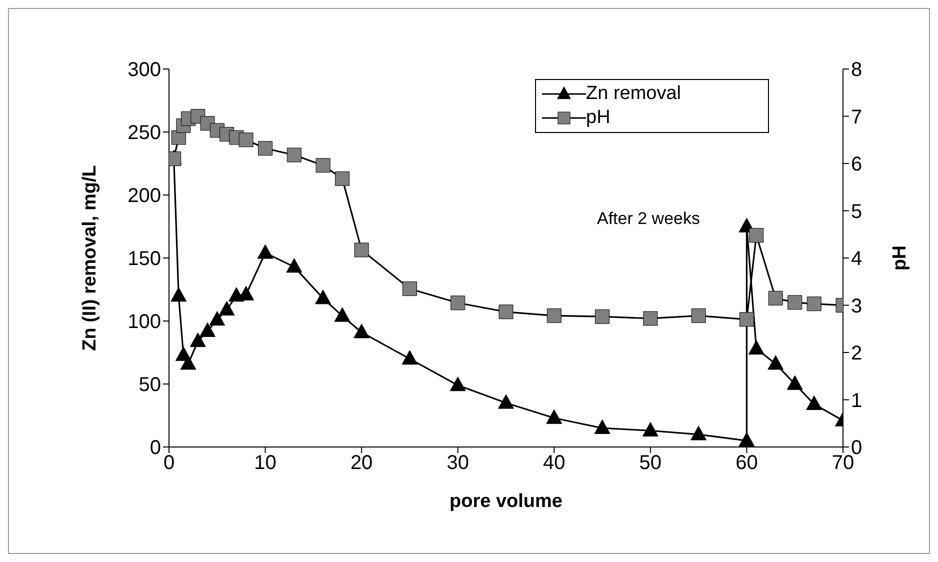  What do you see at coordinates (900, 258) in the screenshot?
I see `y2-axis-title: pH` at bounding box center [900, 258].